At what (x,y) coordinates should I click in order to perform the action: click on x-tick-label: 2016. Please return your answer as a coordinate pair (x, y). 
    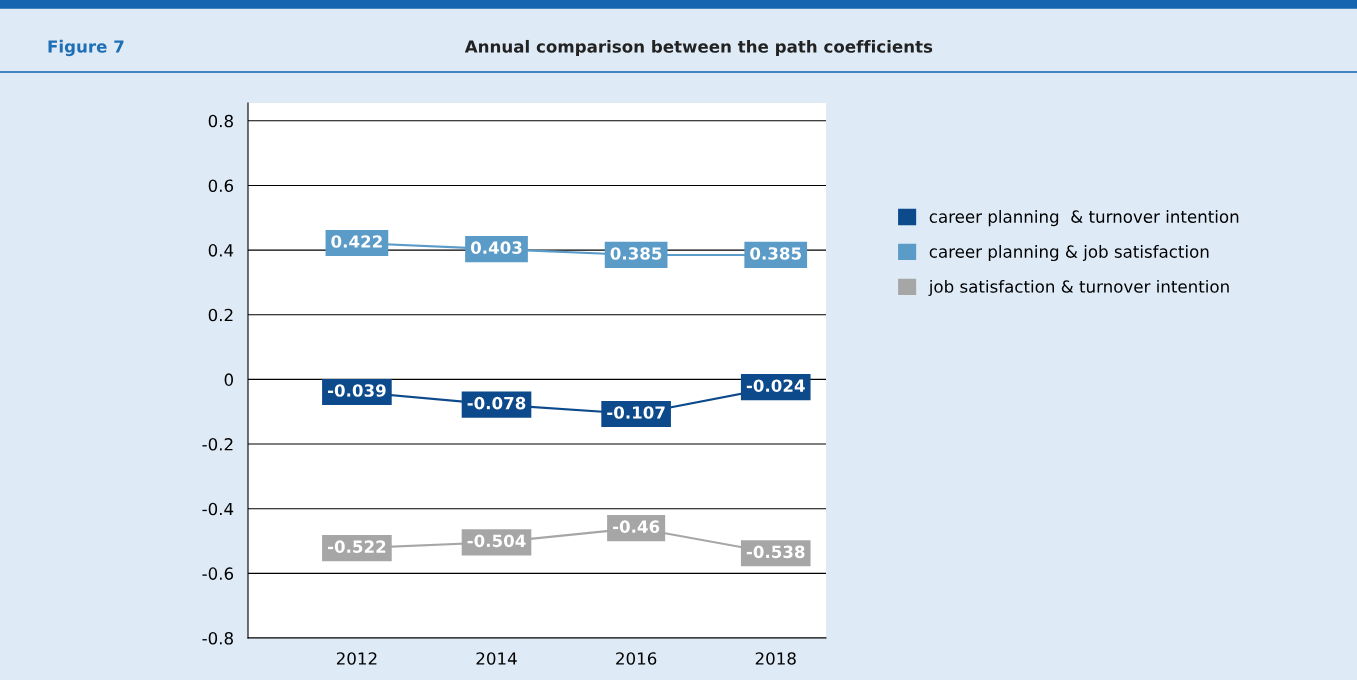
    Looking at the image, I should click on (636, 658).